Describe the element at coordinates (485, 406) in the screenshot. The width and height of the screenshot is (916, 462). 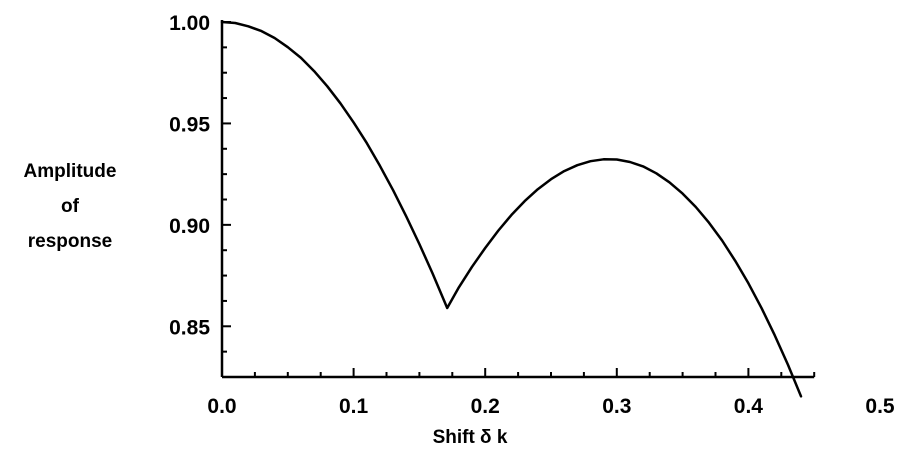
I see `x-tick-label: 0.2` at that location.